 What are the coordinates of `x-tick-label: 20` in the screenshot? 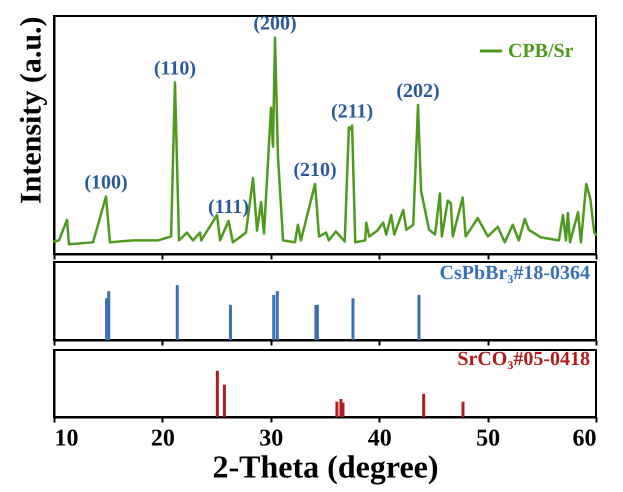 It's located at (162, 439).